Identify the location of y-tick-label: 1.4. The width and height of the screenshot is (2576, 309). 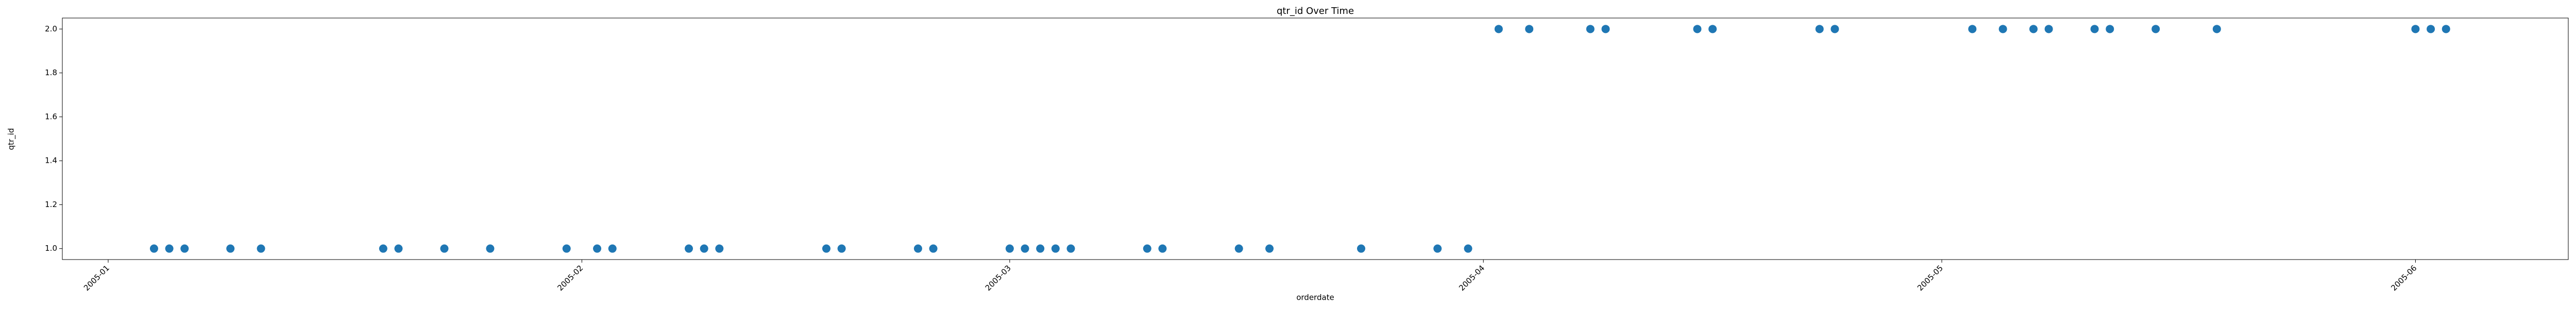
(51, 161).